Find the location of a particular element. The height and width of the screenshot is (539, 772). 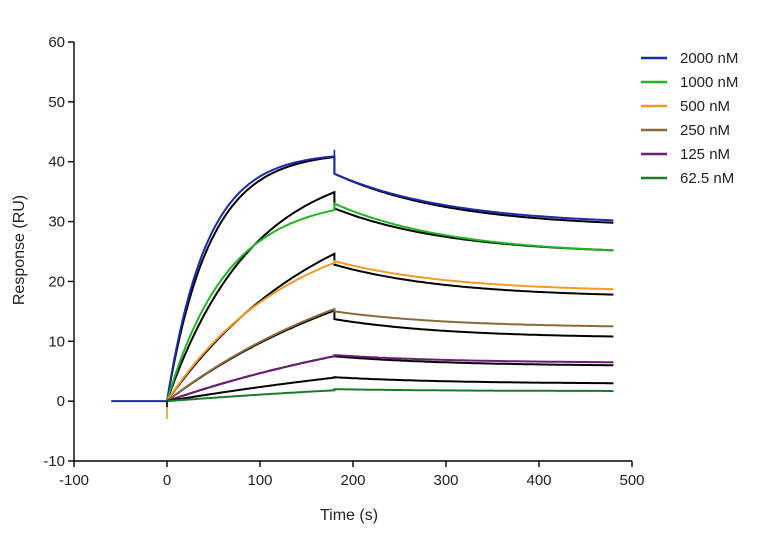

y-tick-label: 60 is located at coordinates (56, 42).